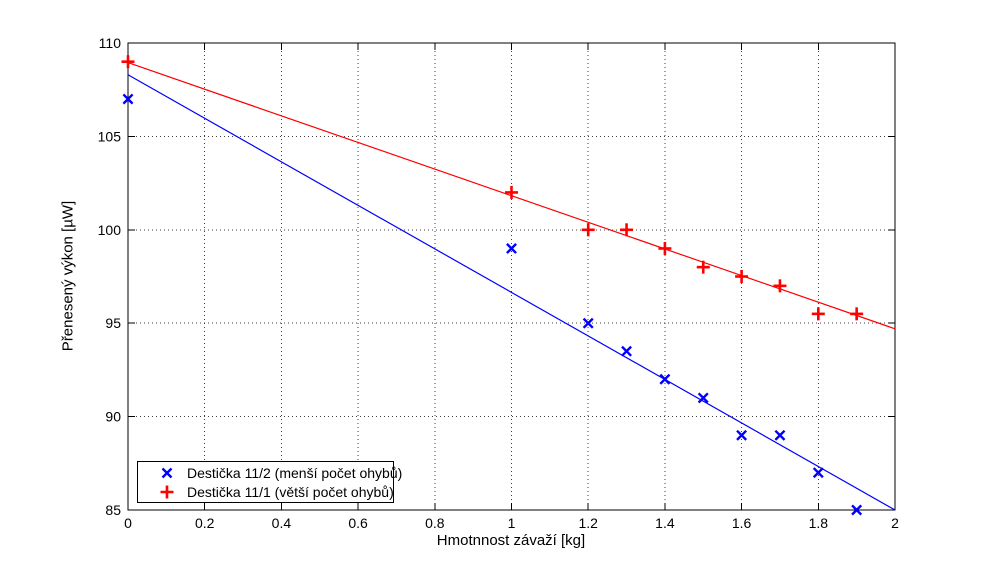 This screenshot has height=572, width=987. Describe the element at coordinates (128, 523) in the screenshot. I see `svg-text: 0` at that location.